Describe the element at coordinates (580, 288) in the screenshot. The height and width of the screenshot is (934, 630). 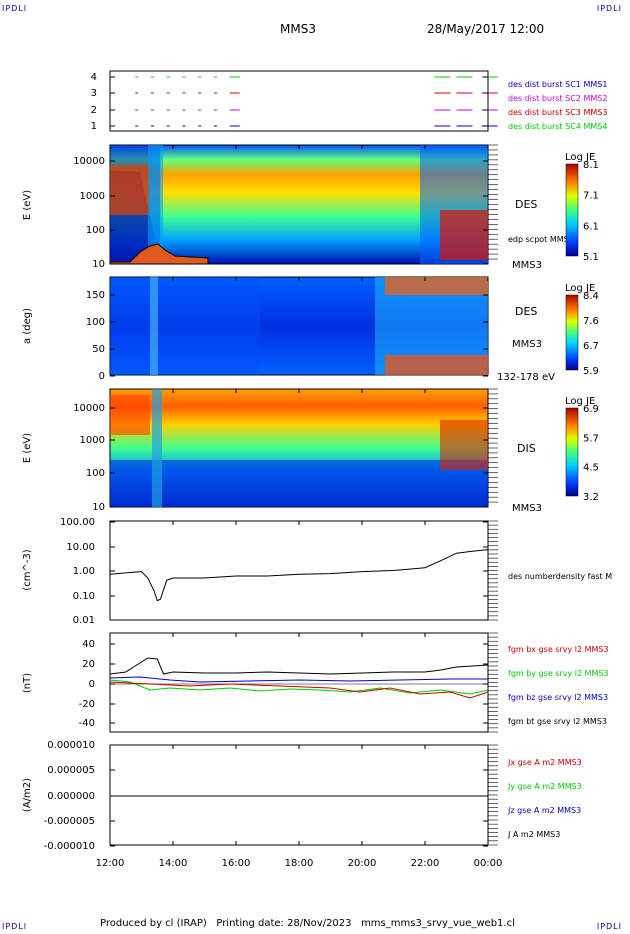
I see `des-pitch-cbar-title: Log JE` at that location.